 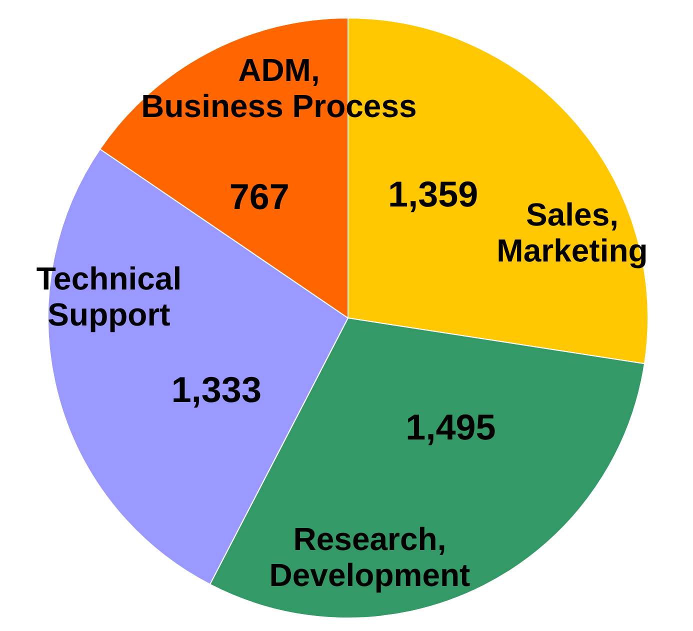 I want to click on data-label: 767, so click(x=259, y=196).